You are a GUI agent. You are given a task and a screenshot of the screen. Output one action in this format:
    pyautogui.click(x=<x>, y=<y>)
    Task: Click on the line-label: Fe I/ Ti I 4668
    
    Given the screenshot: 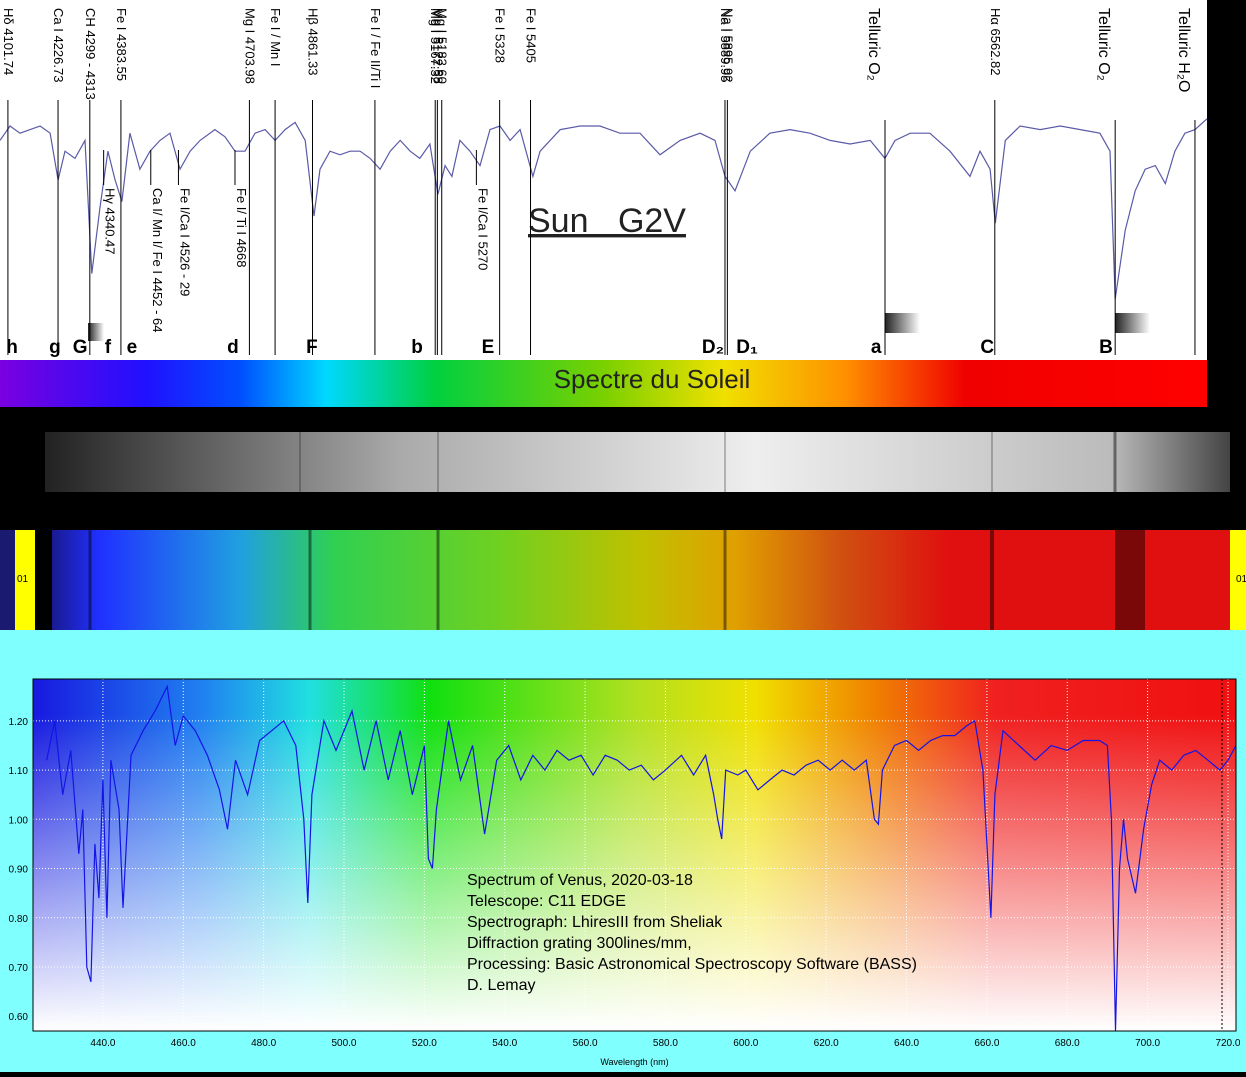 What is the action you would take?
    pyautogui.click(x=241, y=228)
    